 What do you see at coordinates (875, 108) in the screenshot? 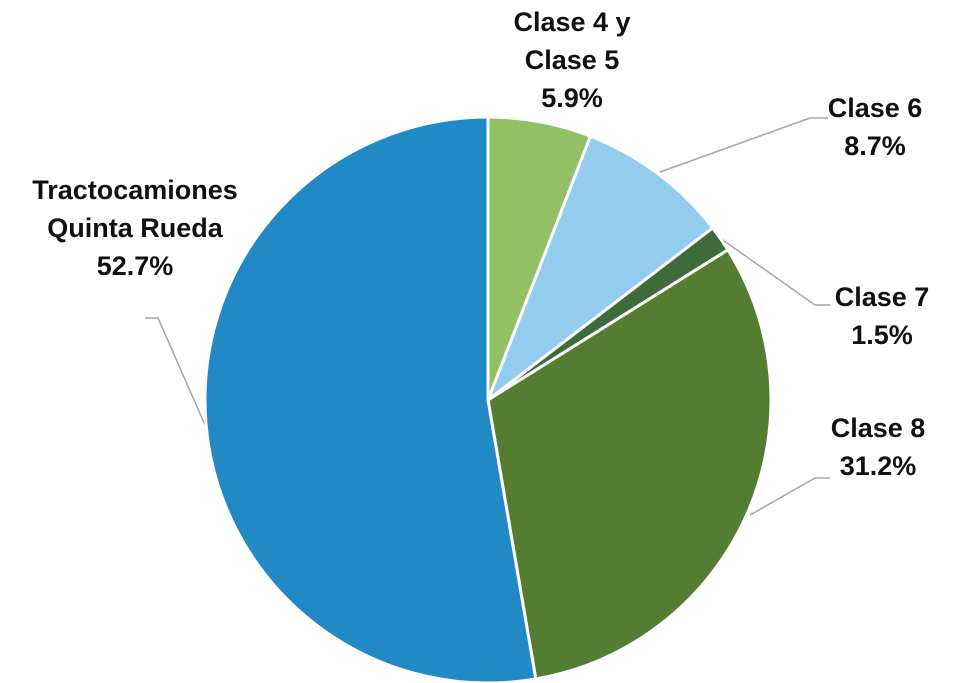
I see `category-name: Clase 6` at bounding box center [875, 108].